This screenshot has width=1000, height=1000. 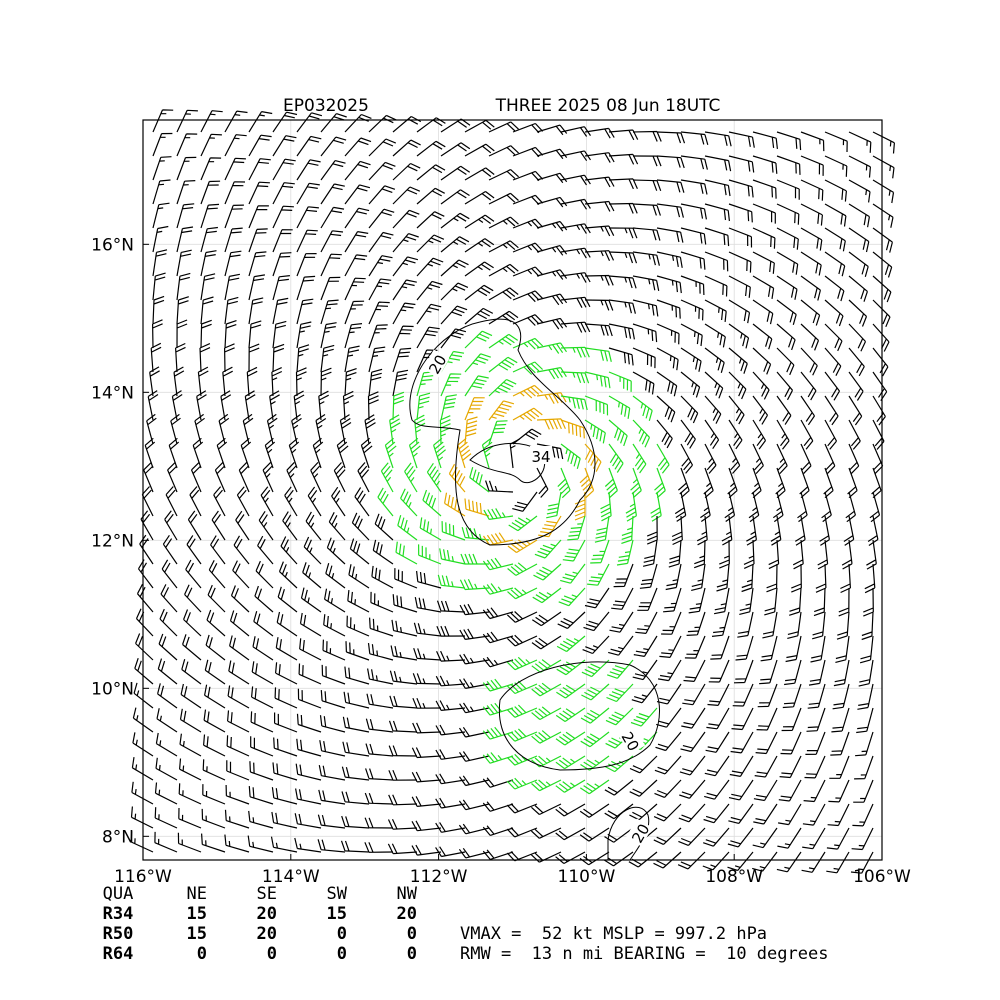 What do you see at coordinates (640, 834) in the screenshot?
I see `contour-label: 20` at bounding box center [640, 834].